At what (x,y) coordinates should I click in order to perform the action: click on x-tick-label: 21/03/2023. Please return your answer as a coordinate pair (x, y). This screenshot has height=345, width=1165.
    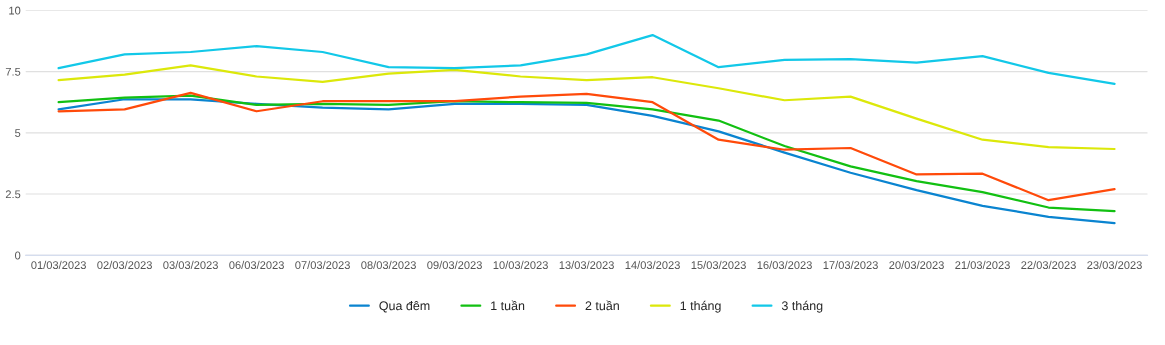
    Looking at the image, I should click on (982, 265).